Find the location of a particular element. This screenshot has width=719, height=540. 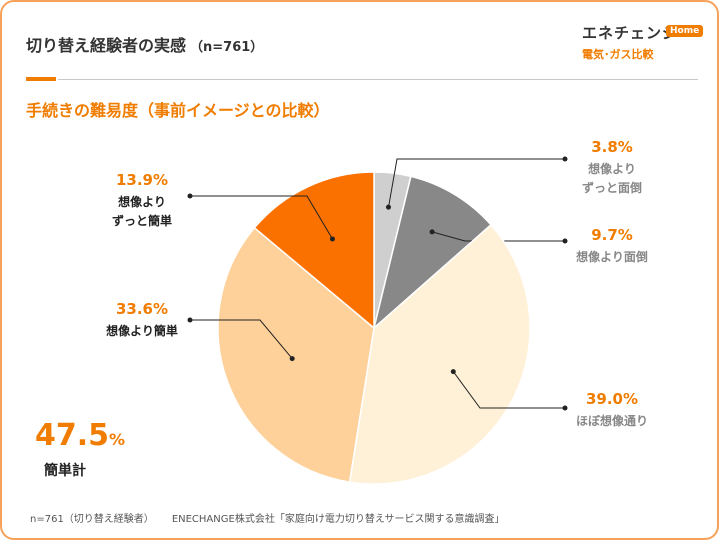

slice-percent-label-0: 3.8% is located at coordinates (612, 147).